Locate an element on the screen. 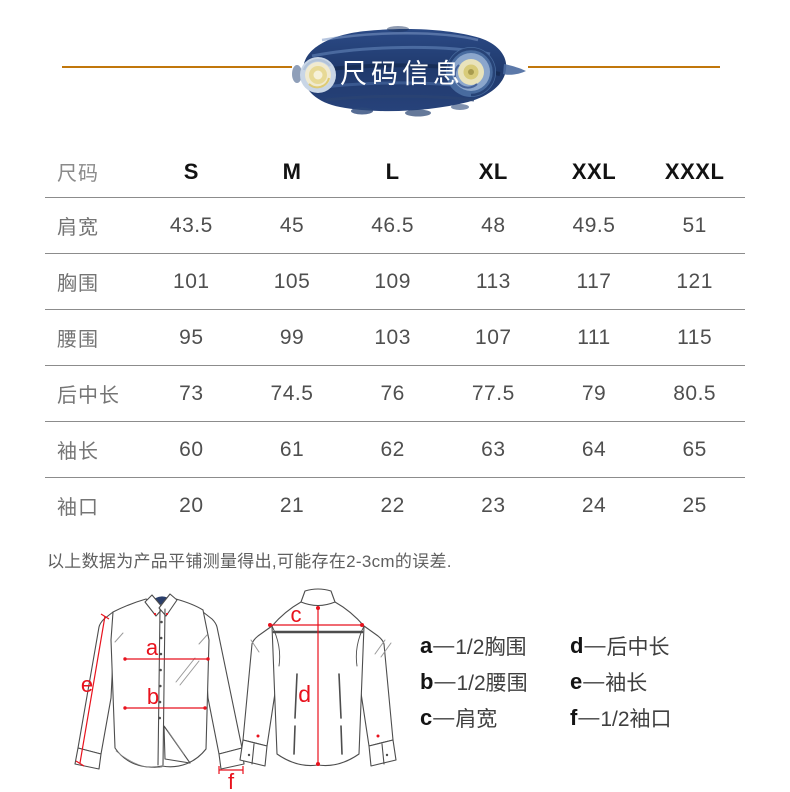 The image size is (790, 792). legend-text: 后中长 is located at coordinates (638, 647).